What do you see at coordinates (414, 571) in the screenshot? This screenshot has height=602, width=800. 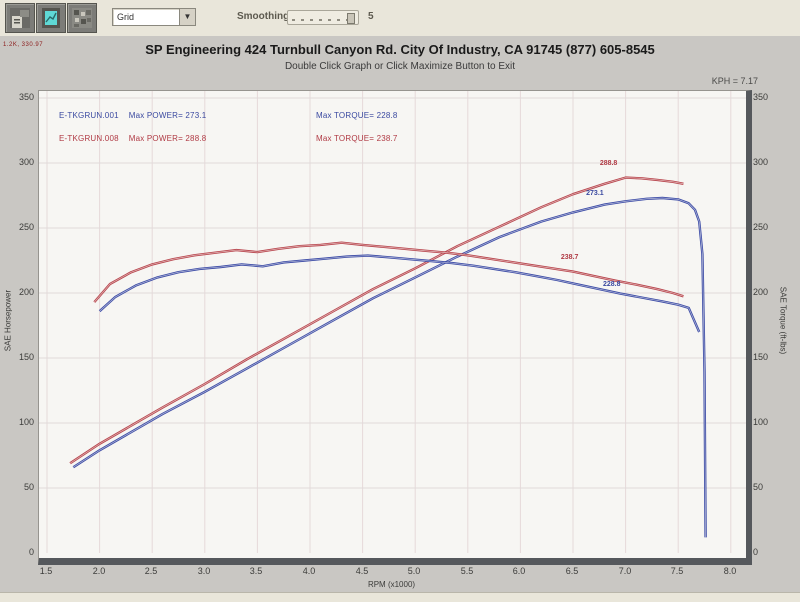 I see `x-tick-label: 5.0` at bounding box center [414, 571].